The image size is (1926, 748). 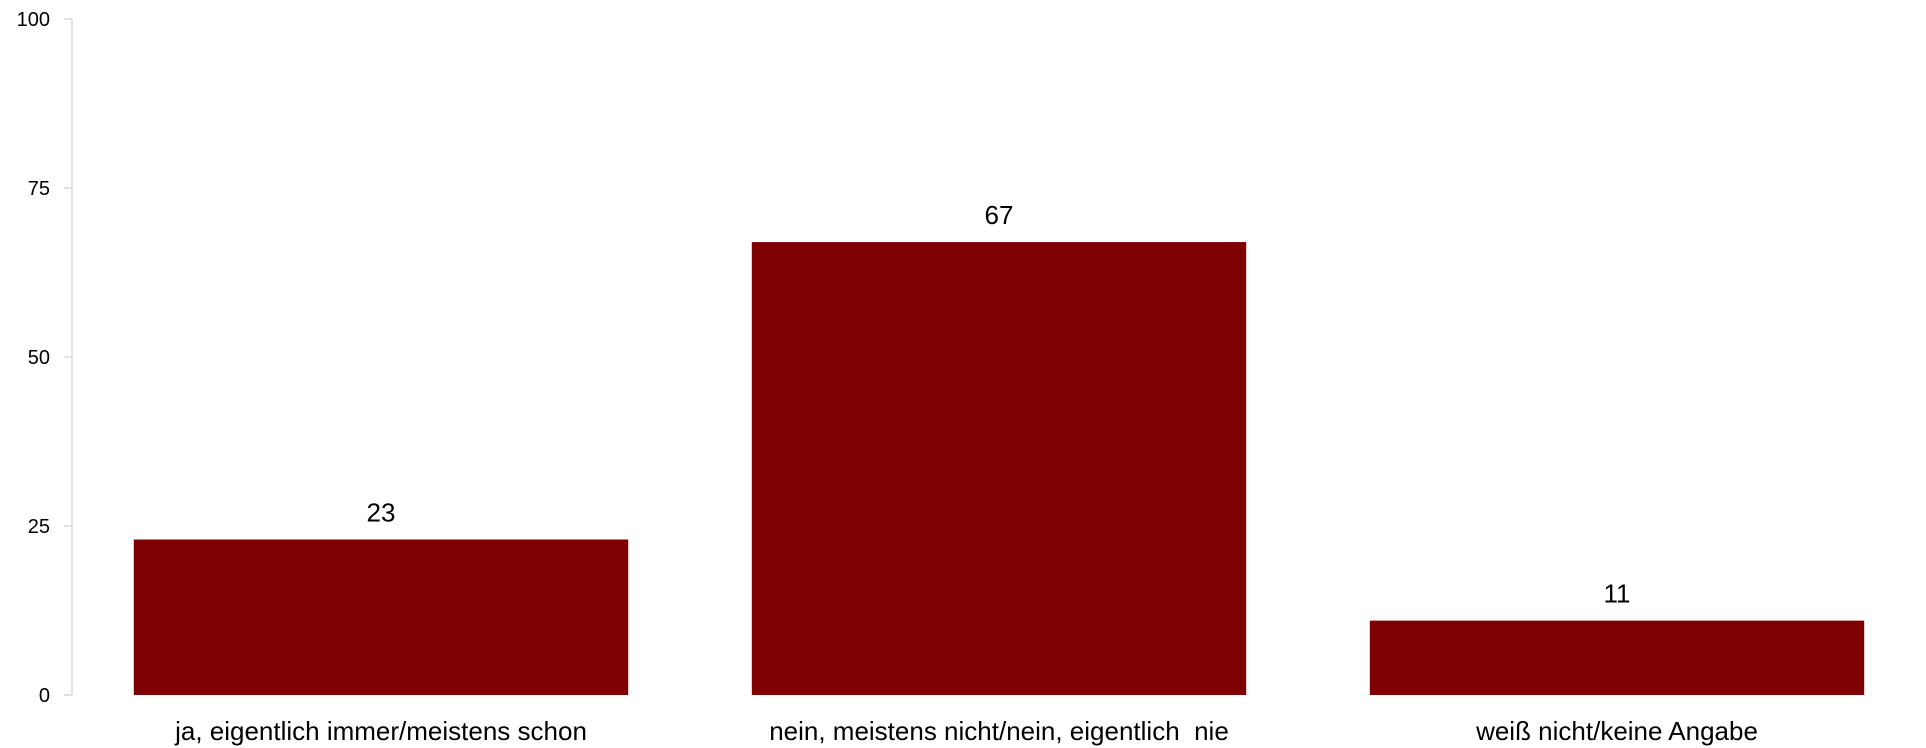 I want to click on data-label: 23, so click(x=381, y=513).